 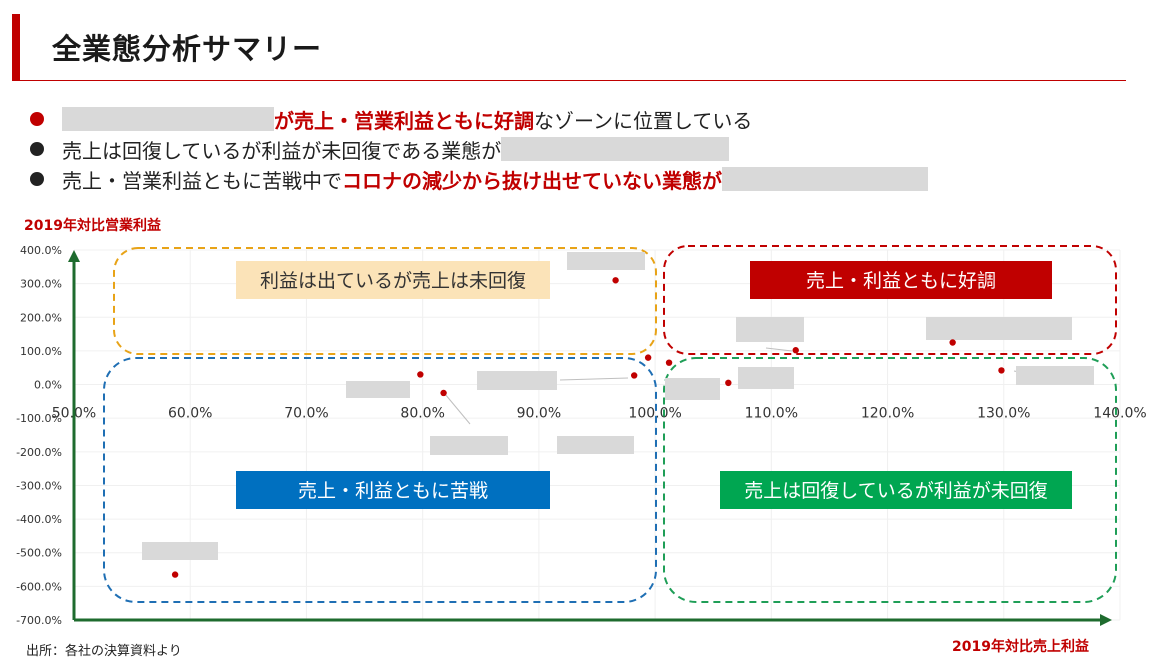 What do you see at coordinates (202, 180) in the screenshot?
I see `bullet-3-text: 売上・営業利益ともに苦戦中で` at bounding box center [202, 180].